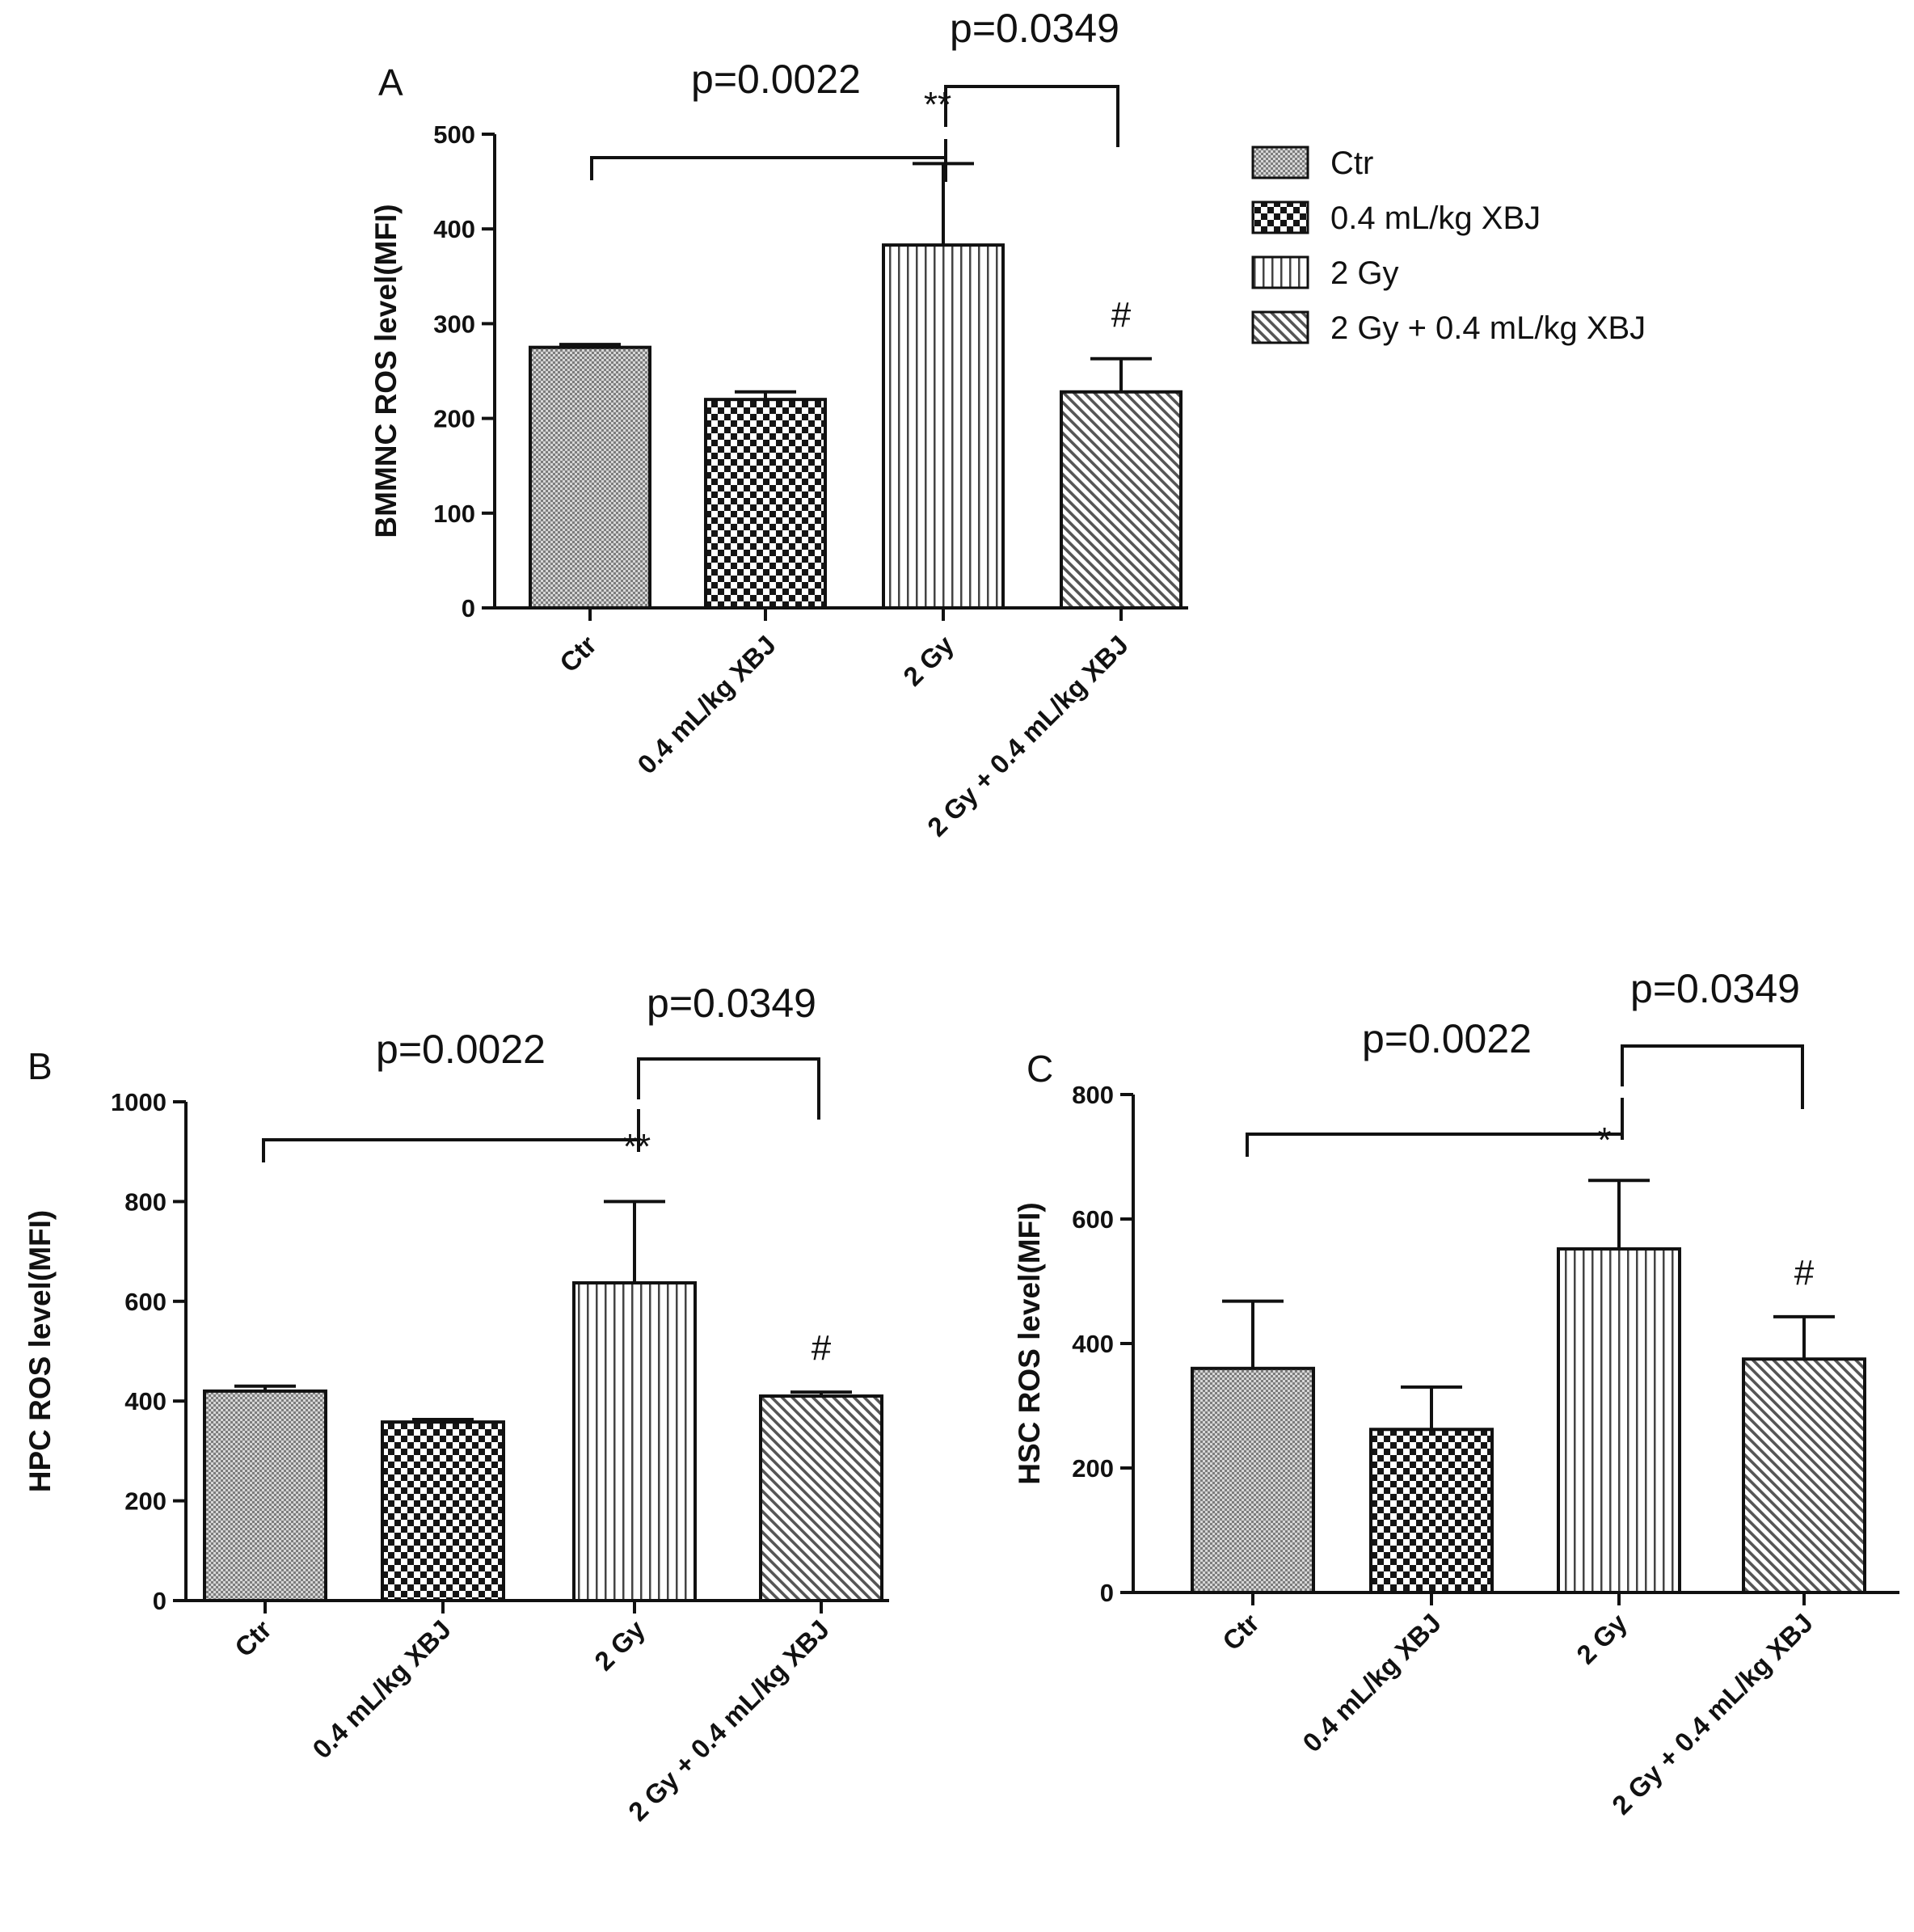 The width and height of the screenshot is (1914, 1932). What do you see at coordinates (386, 371) in the screenshot?
I see `y-axis-title: BMMNC ROS level(MFI)` at bounding box center [386, 371].